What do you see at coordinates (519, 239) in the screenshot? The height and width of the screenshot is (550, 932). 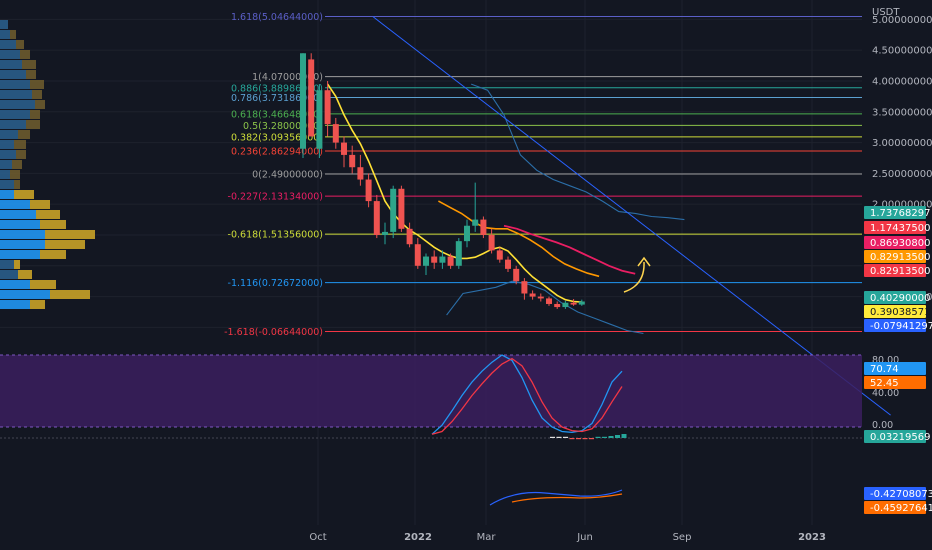 I see `moving-average-orange` at bounding box center [519, 239].